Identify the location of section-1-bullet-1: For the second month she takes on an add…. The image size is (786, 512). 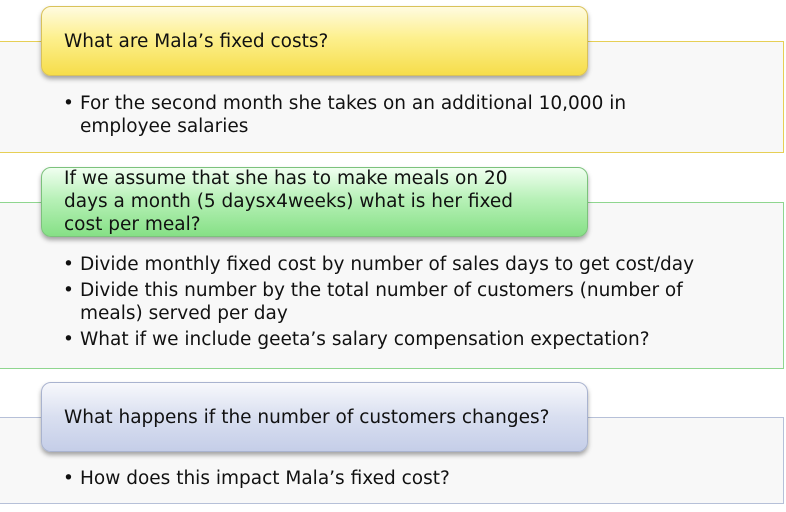
(383, 115).